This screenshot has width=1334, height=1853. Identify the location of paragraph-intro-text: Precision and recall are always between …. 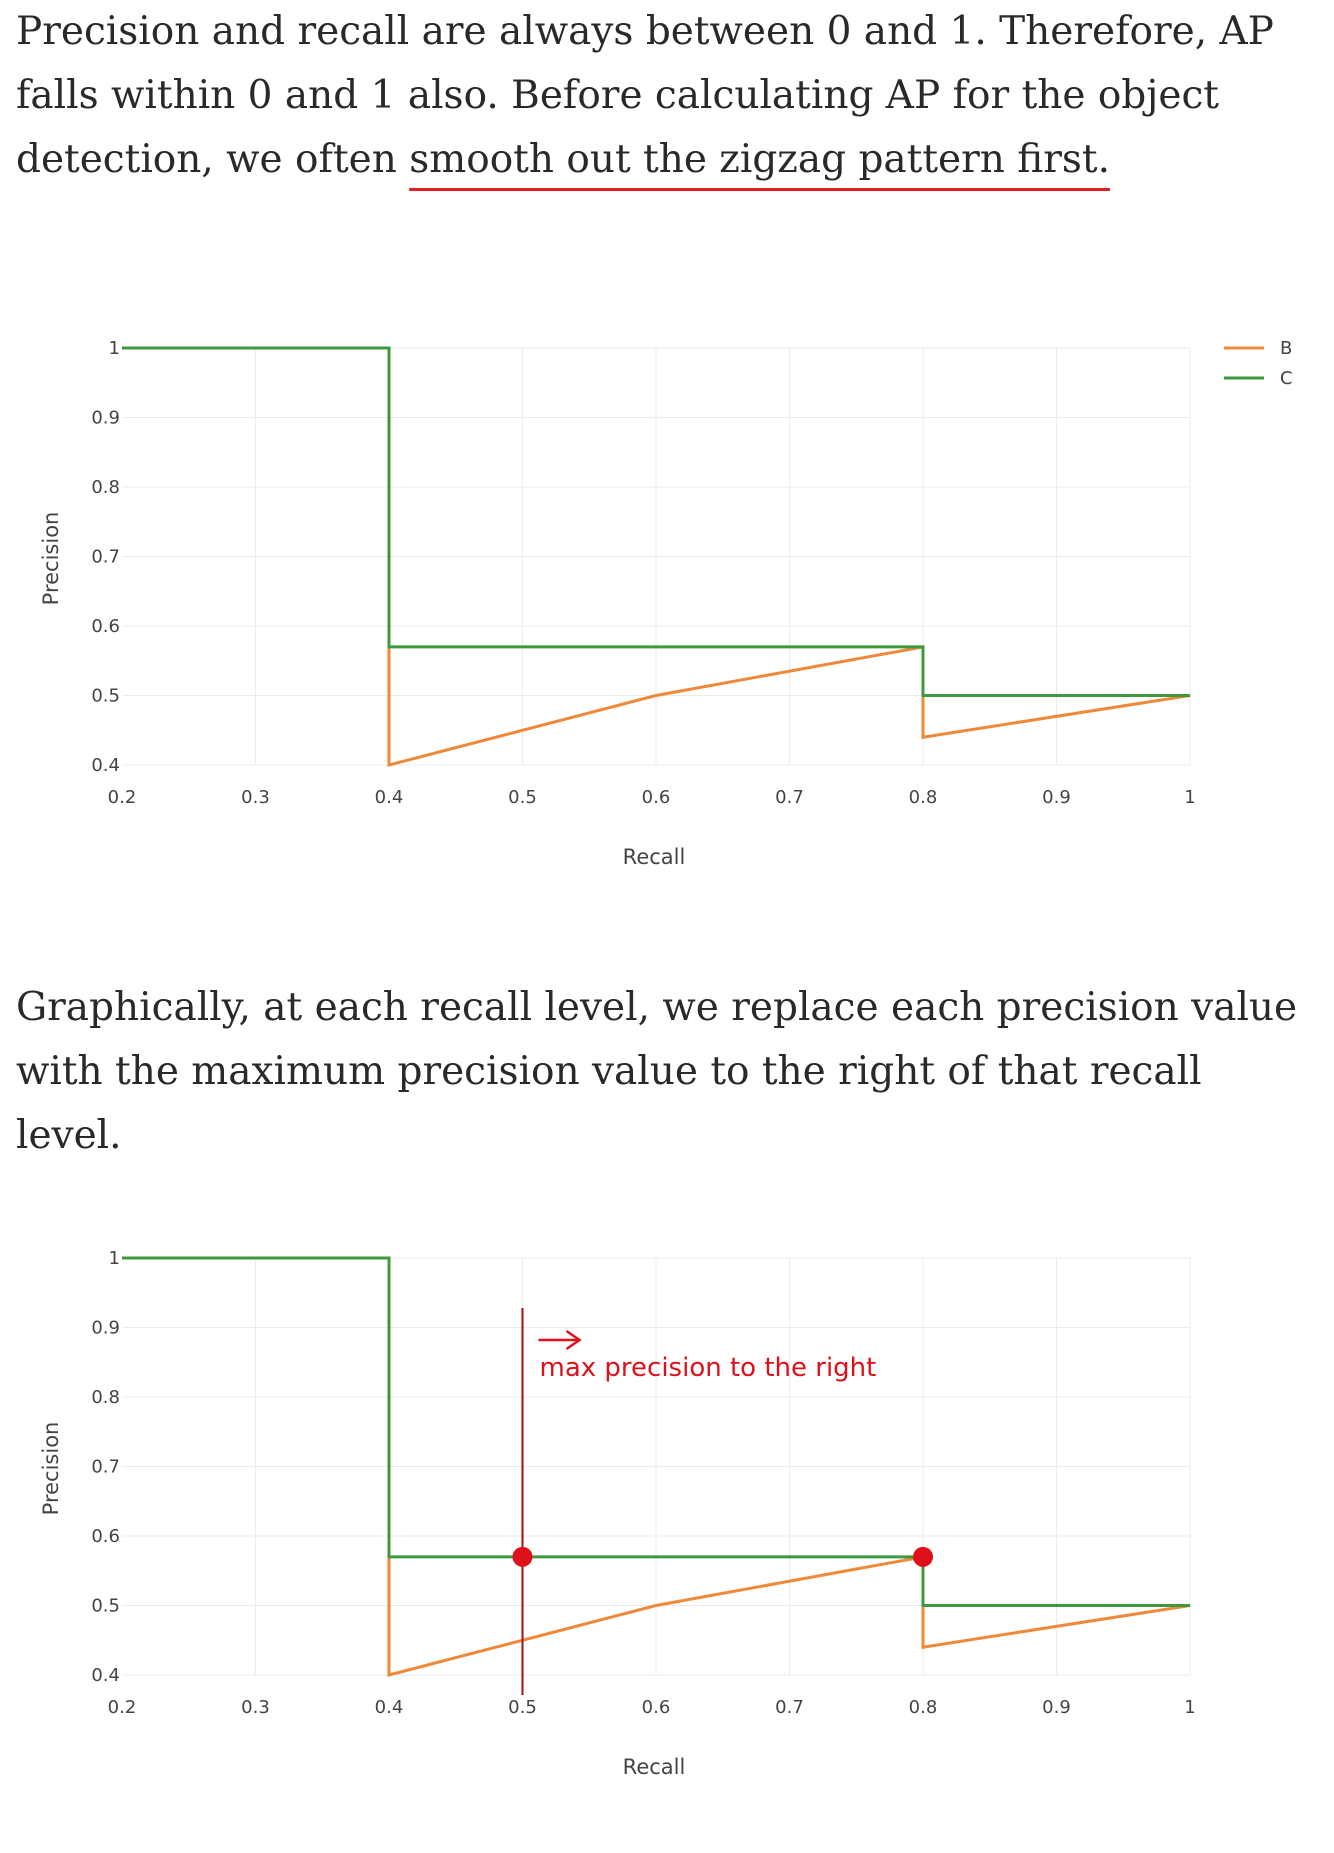
(645, 95).